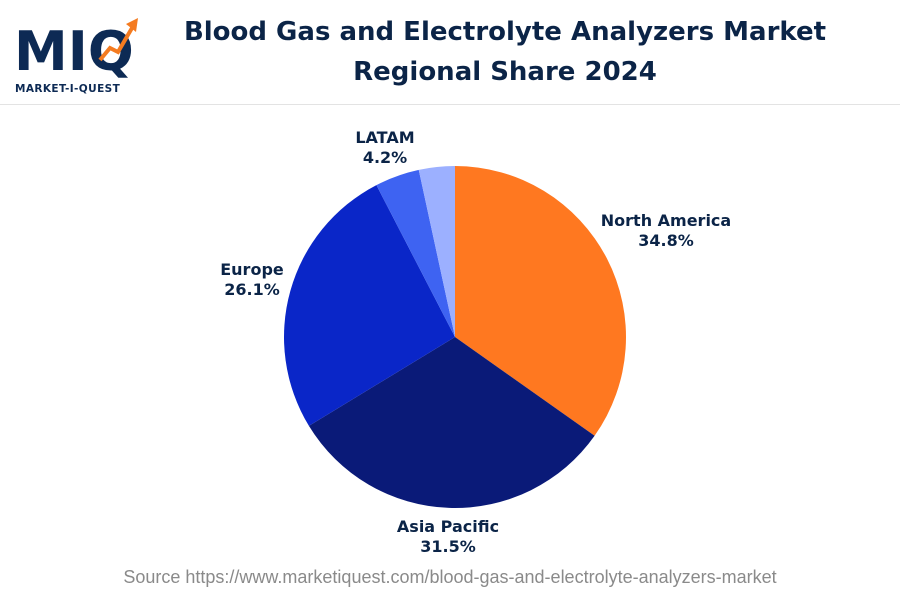 Image resolution: width=900 pixels, height=600 pixels. Describe the element at coordinates (415, 253) in the screenshot. I see `pie-slice-latam` at that location.